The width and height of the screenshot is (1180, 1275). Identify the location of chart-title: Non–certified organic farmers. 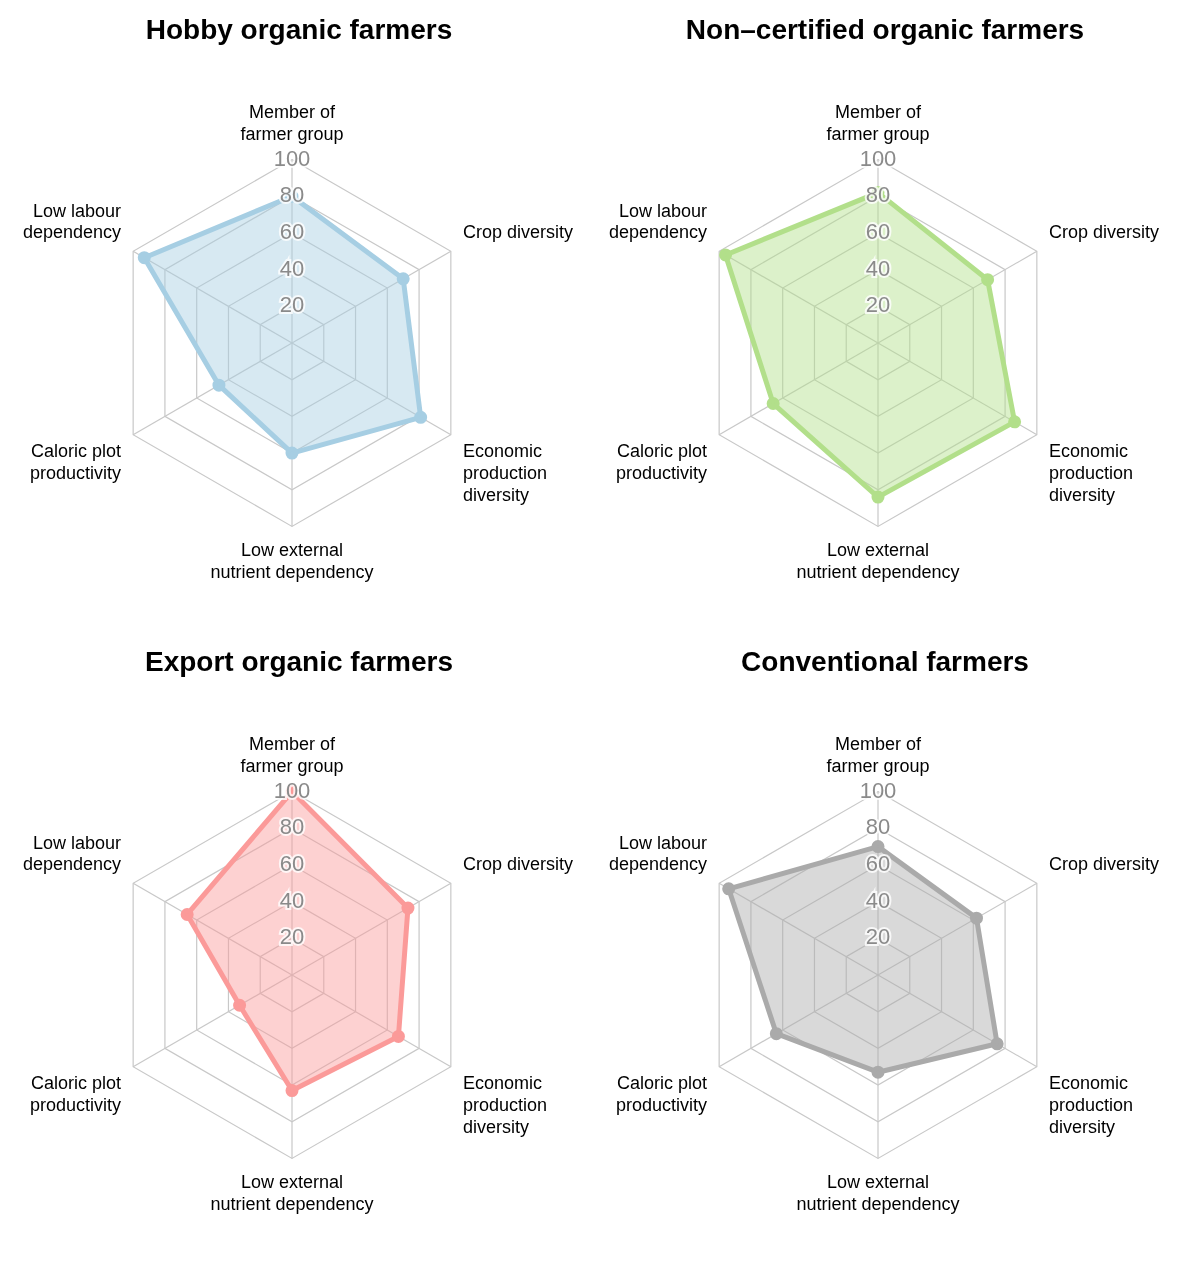
(885, 29).